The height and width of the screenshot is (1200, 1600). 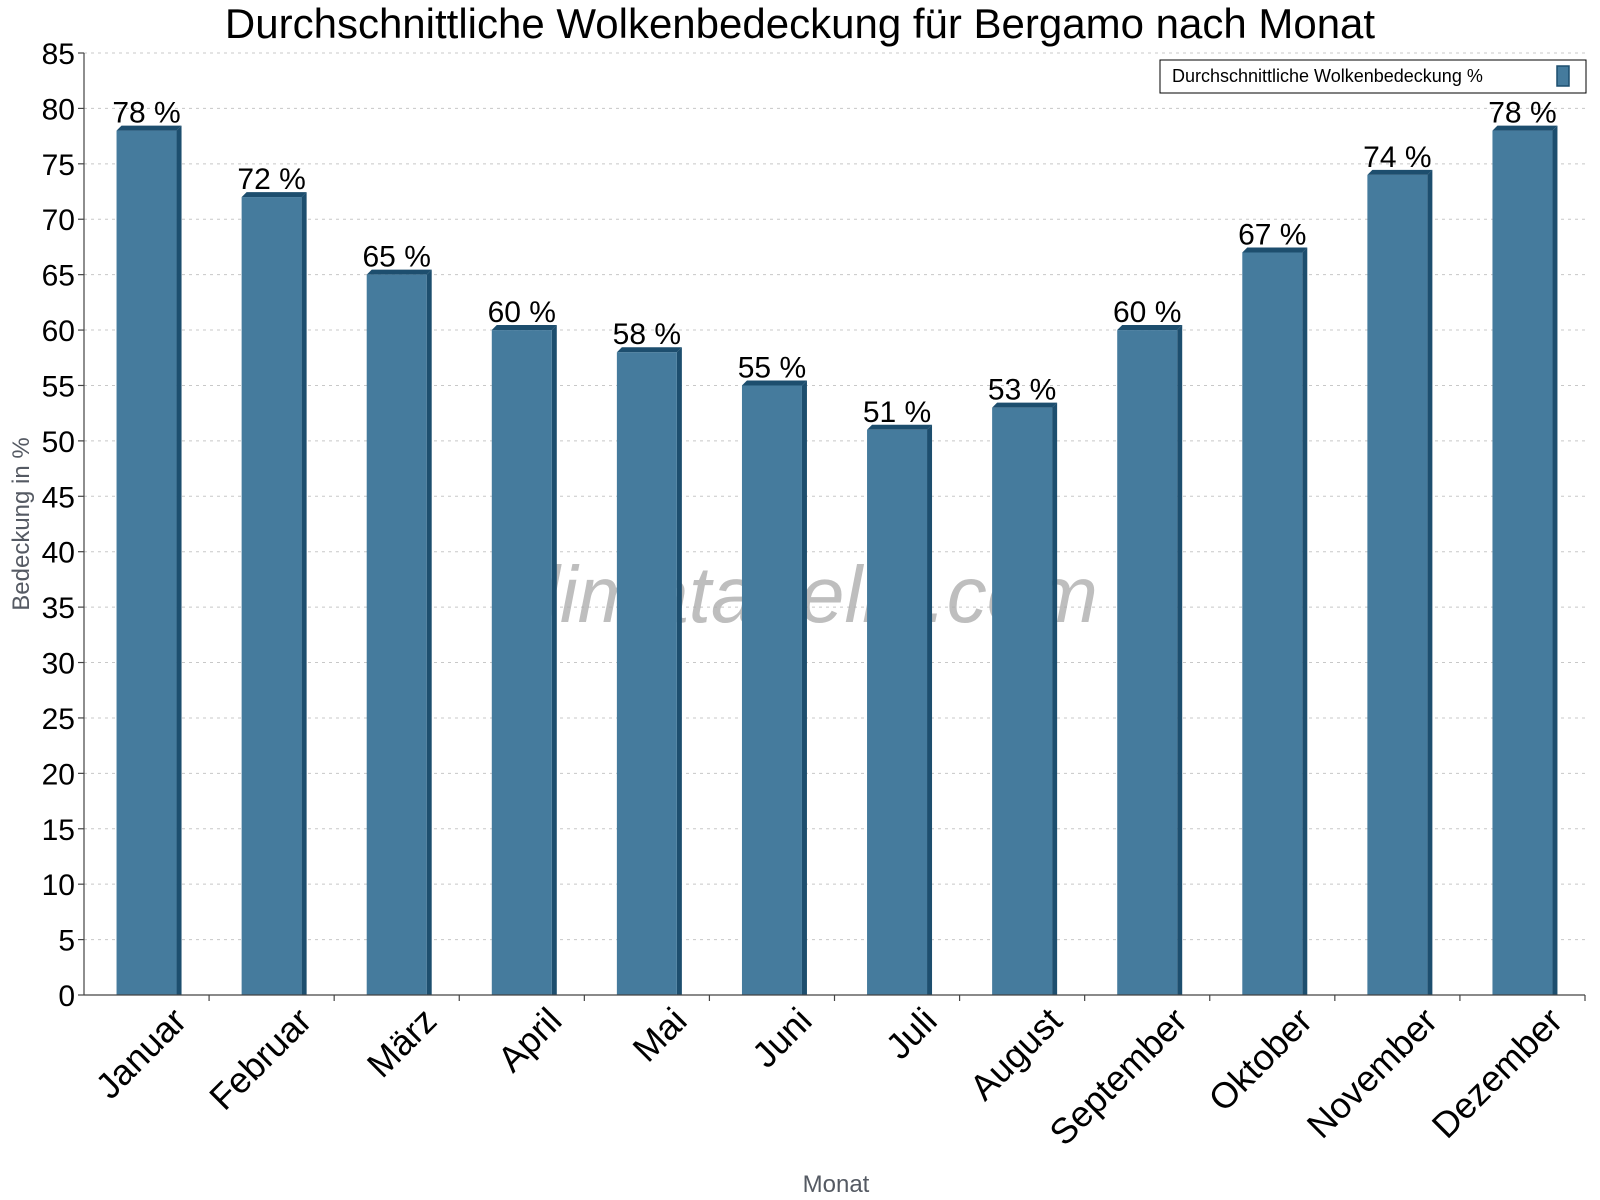 I want to click on bar-dezember, so click(x=1525, y=560).